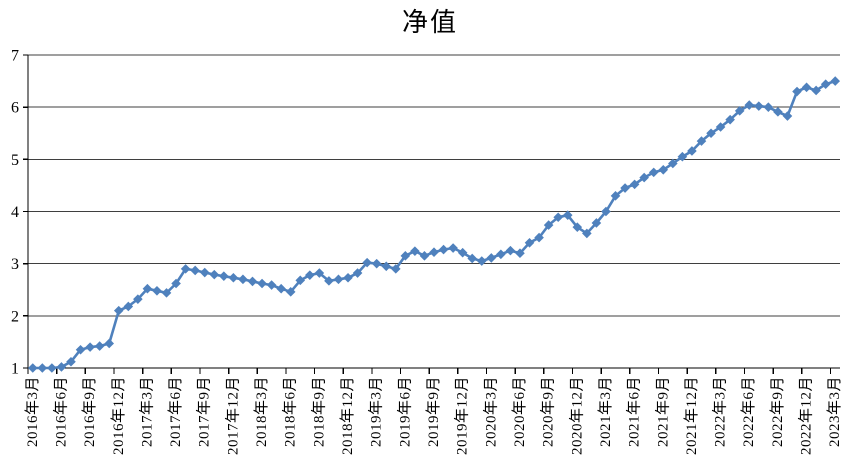 Image resolution: width=846 pixels, height=470 pixels. I want to click on x-tick-label: 2016年12月, so click(118, 415).